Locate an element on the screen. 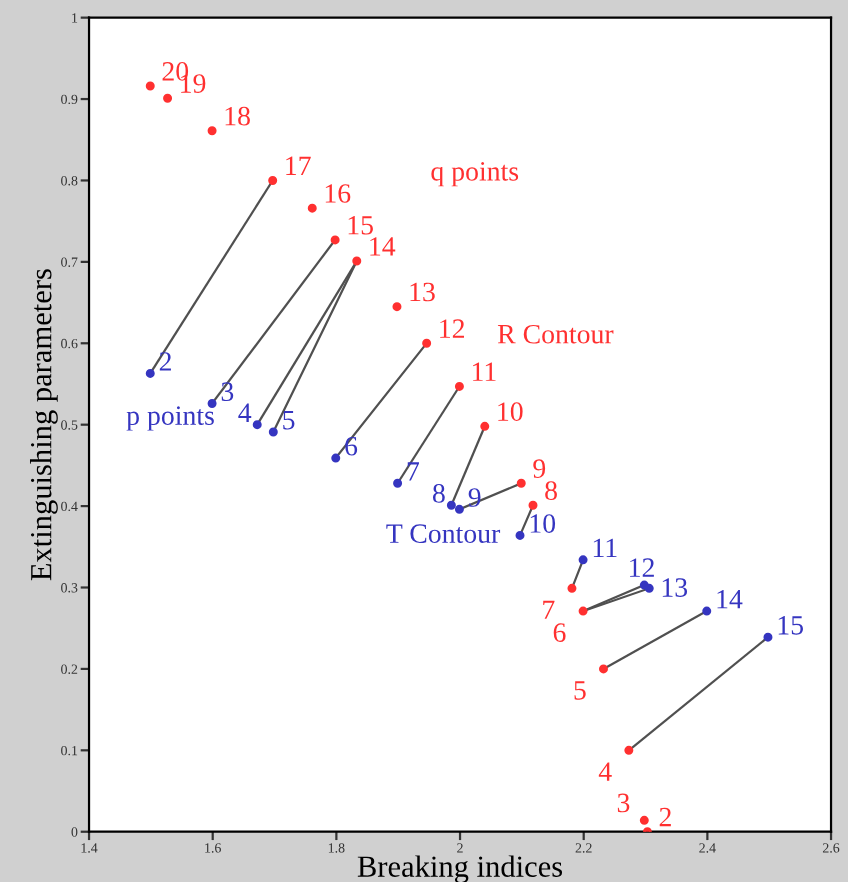 The width and height of the screenshot is (848, 882). annotation: T Contour is located at coordinates (443, 533).